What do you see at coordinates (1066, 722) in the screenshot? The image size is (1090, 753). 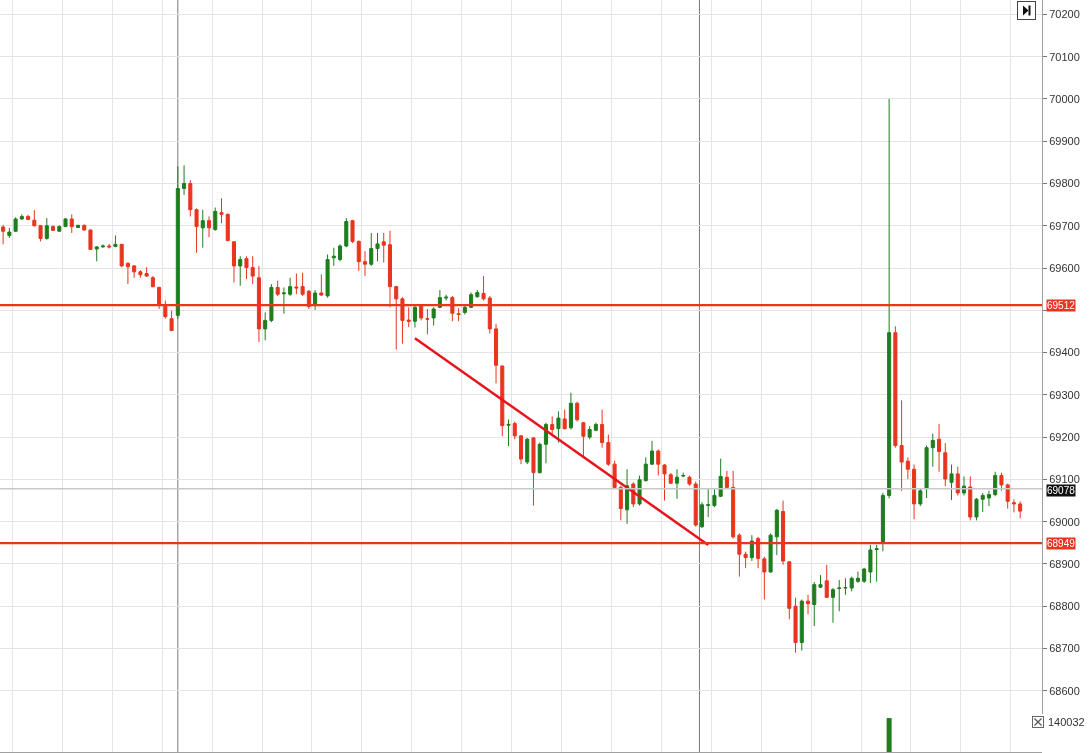 I see `text: 140032` at bounding box center [1066, 722].